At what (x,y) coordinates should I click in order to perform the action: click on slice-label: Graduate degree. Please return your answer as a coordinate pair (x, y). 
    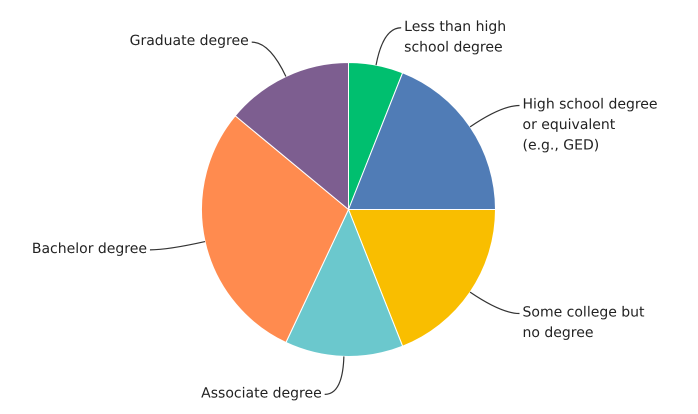
    Looking at the image, I should click on (189, 41).